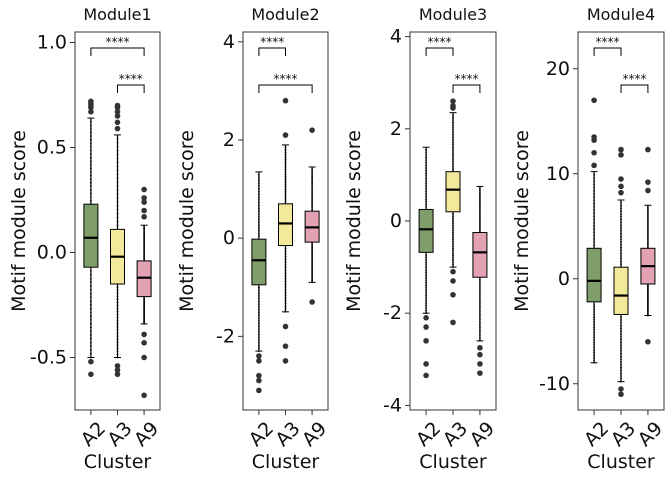 The width and height of the screenshot is (672, 480). I want to click on box-a9, so click(312, 216).